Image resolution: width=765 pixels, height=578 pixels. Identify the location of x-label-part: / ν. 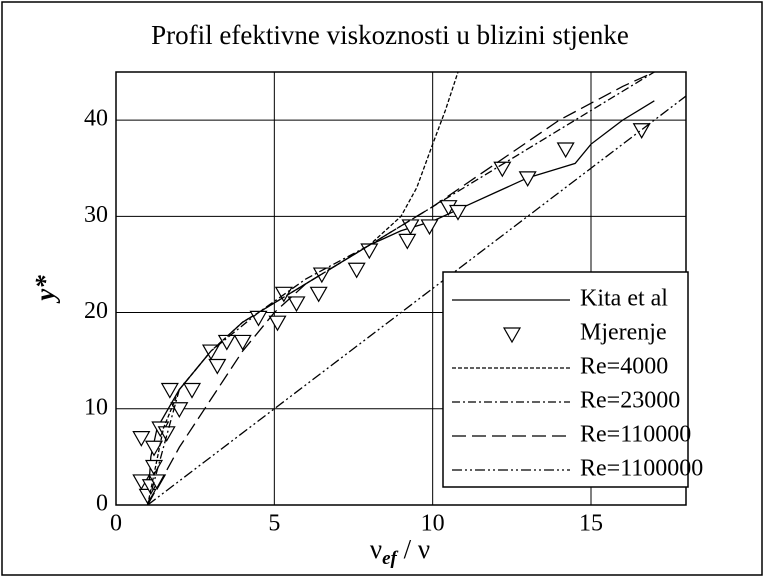
(413, 549).